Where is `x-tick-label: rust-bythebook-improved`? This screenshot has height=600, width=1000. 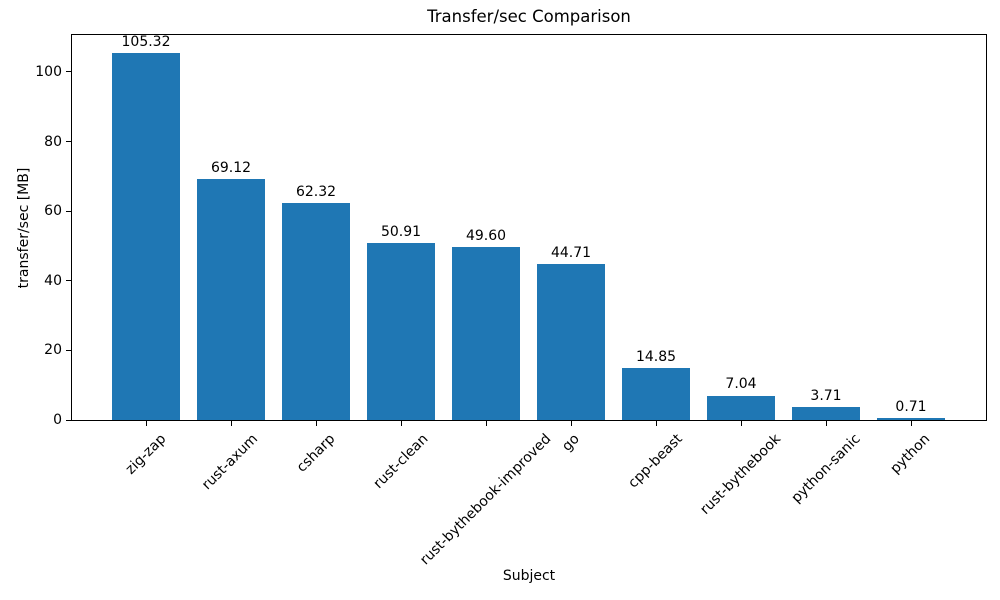 x-tick-label: rust-bythebook-improved is located at coordinates (486, 500).